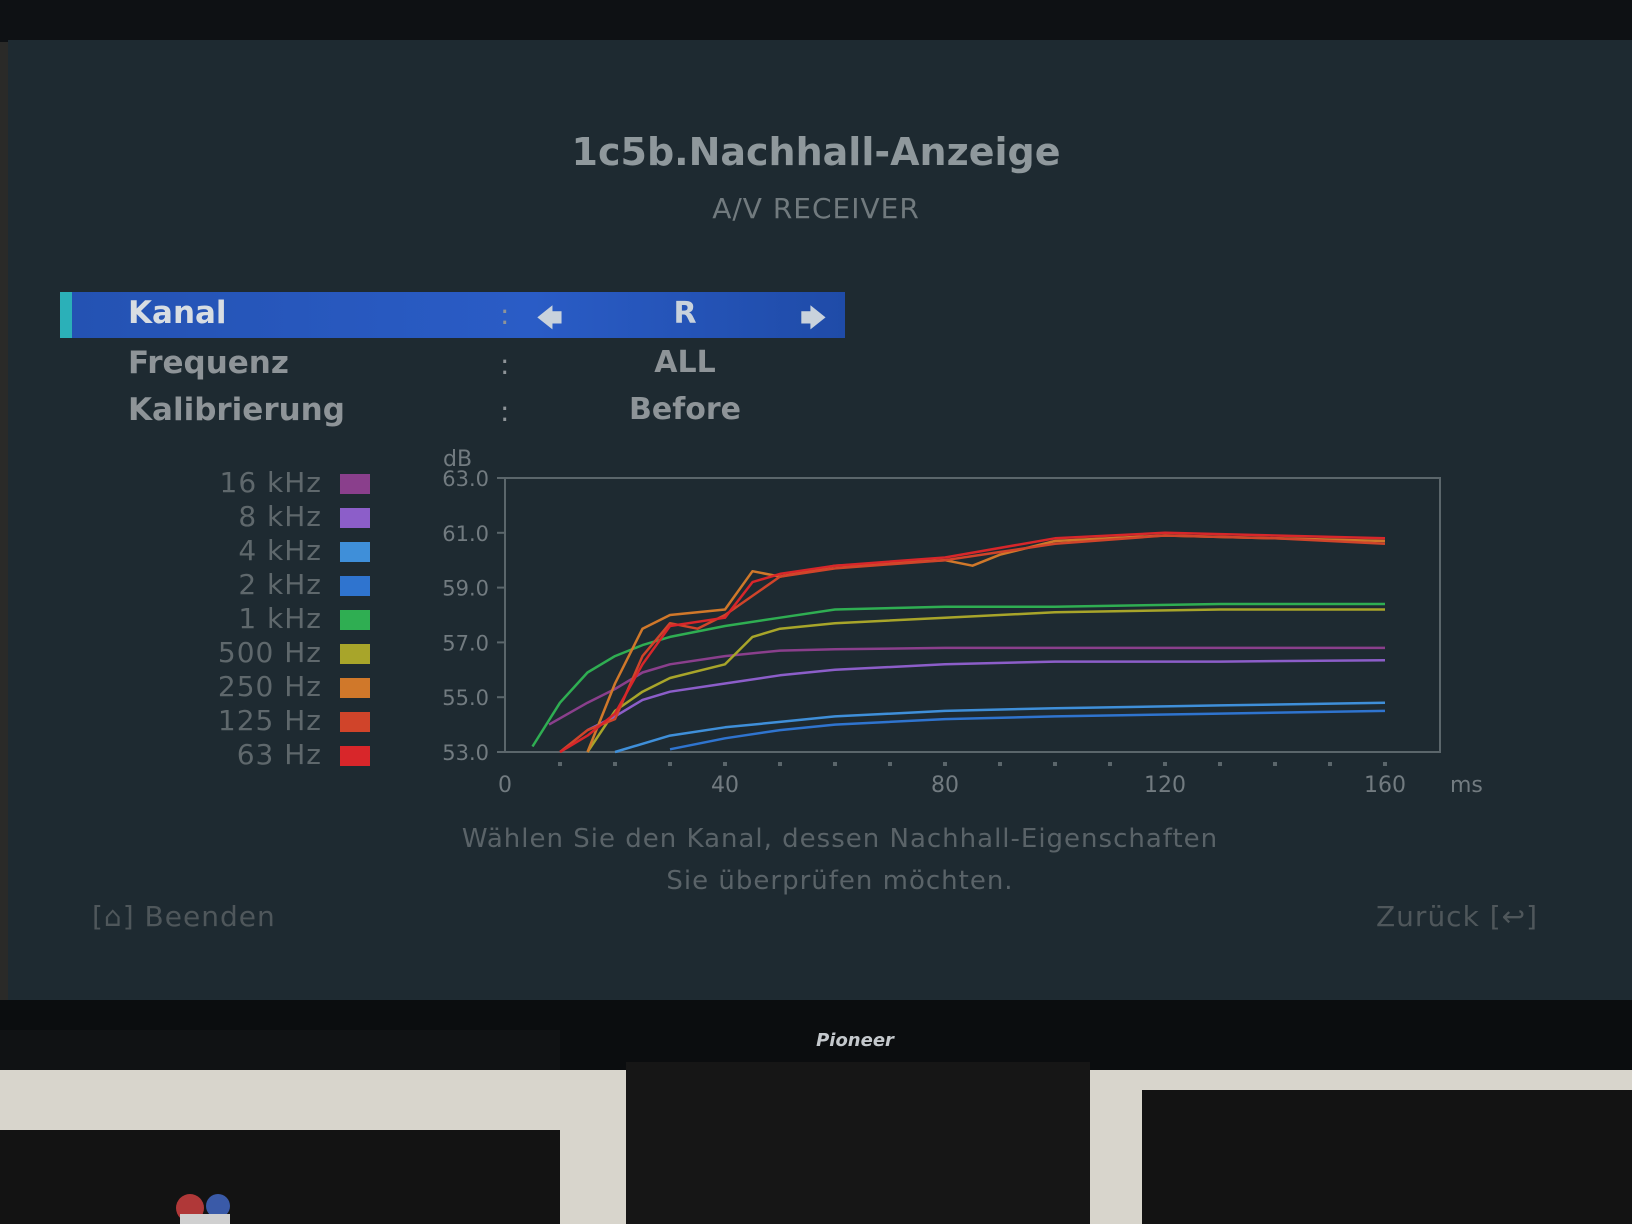 The image size is (1632, 1224). I want to click on y-tick-label: 61.0, so click(465, 534).